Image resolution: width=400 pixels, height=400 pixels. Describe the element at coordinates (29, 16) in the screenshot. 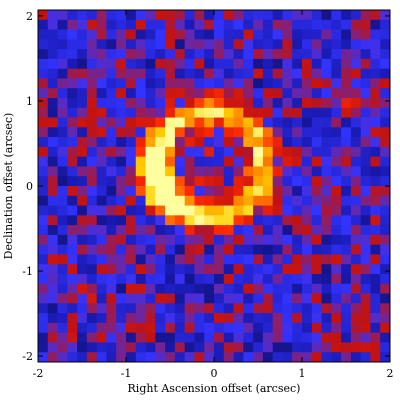

I see `y-tick-label: 2` at that location.